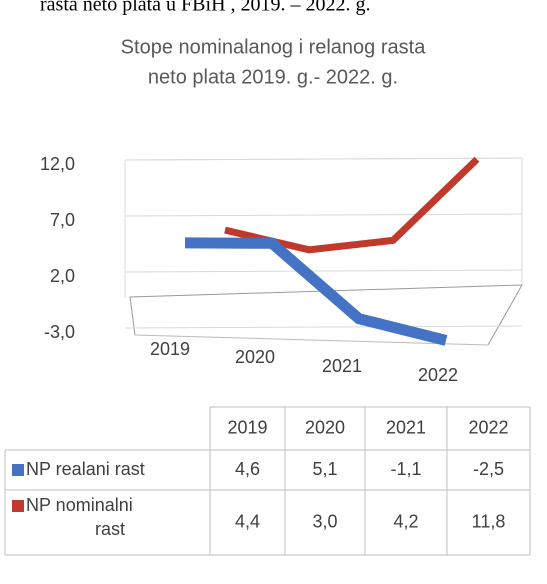 The image size is (547, 584). Describe the element at coordinates (247, 427) in the screenshot. I see `table-header: 2019` at that location.